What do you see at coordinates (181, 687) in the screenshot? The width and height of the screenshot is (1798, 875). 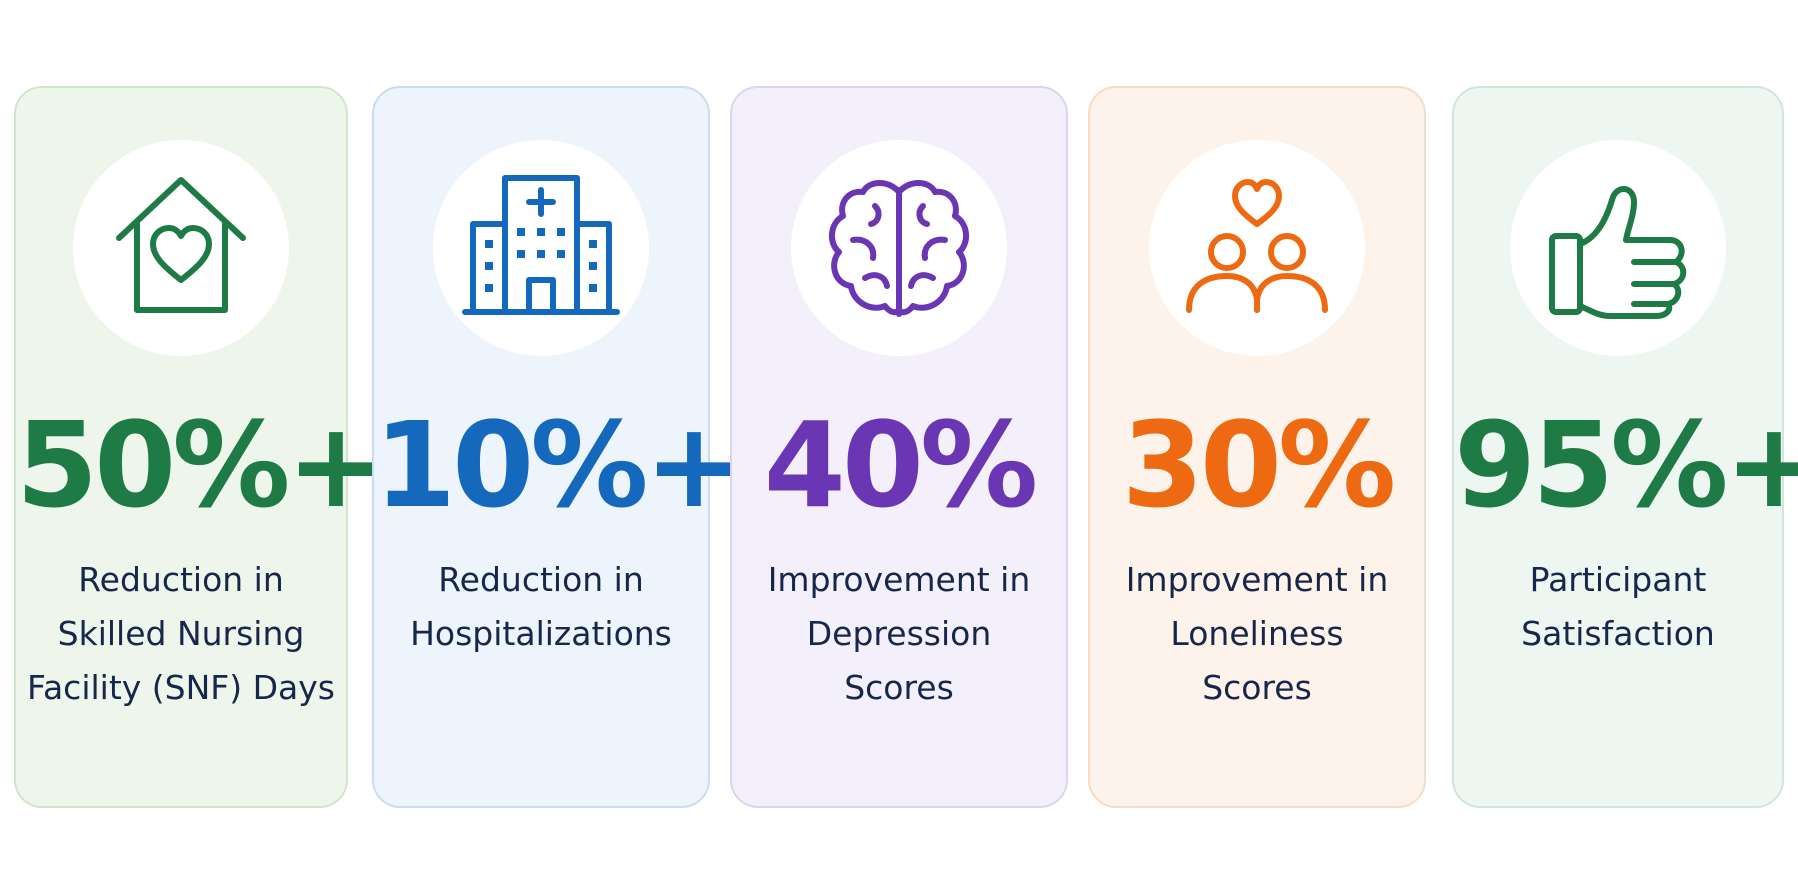 I see `description-line: Facility (SNF) Days` at bounding box center [181, 687].